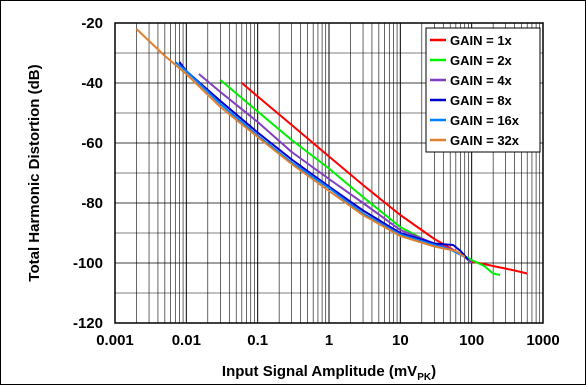 This screenshot has height=386, width=586. I want to click on x-axis-title: Input Signal Amplitude (mVPK), so click(329, 373).